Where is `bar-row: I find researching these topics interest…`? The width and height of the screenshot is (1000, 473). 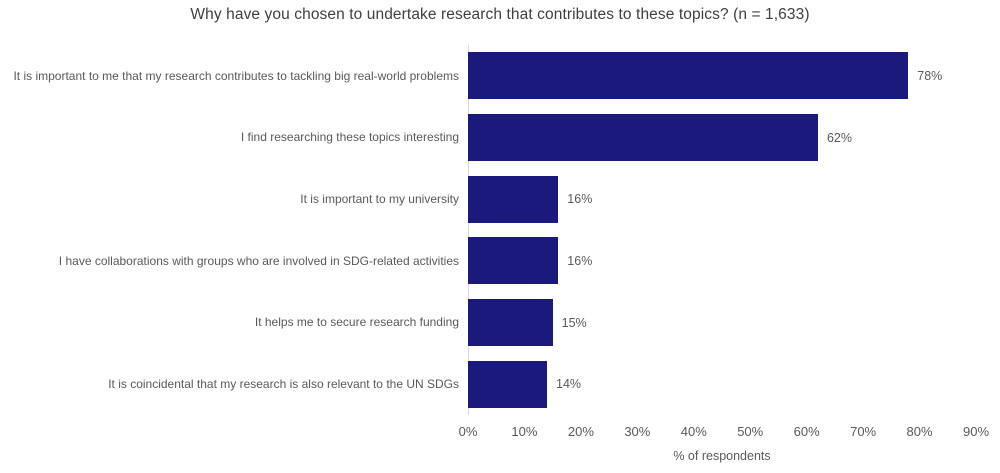
bar-row: I find researching these topics interest… is located at coordinates (500, 138).